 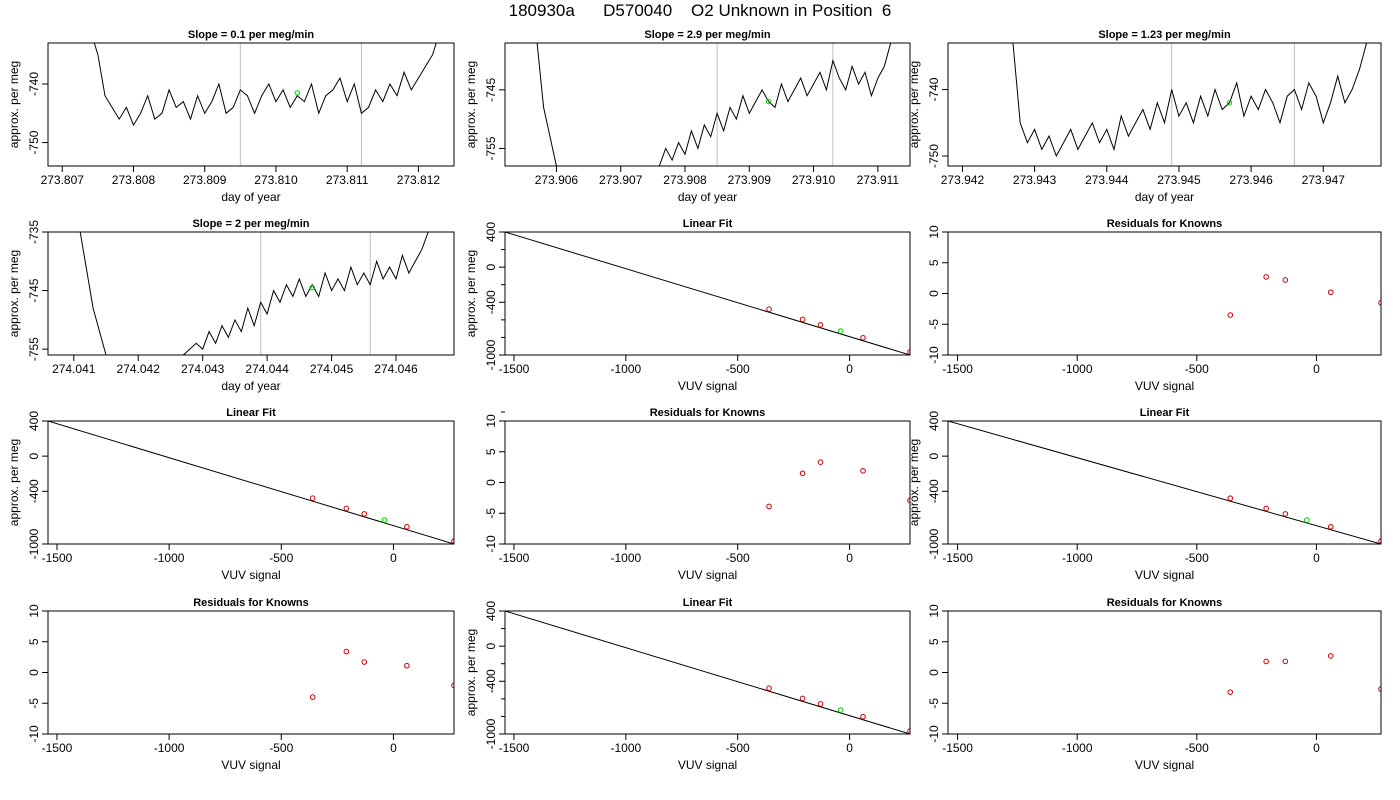 What do you see at coordinates (1251, 180) in the screenshot?
I see `x-tick-label: 273.946` at bounding box center [1251, 180].